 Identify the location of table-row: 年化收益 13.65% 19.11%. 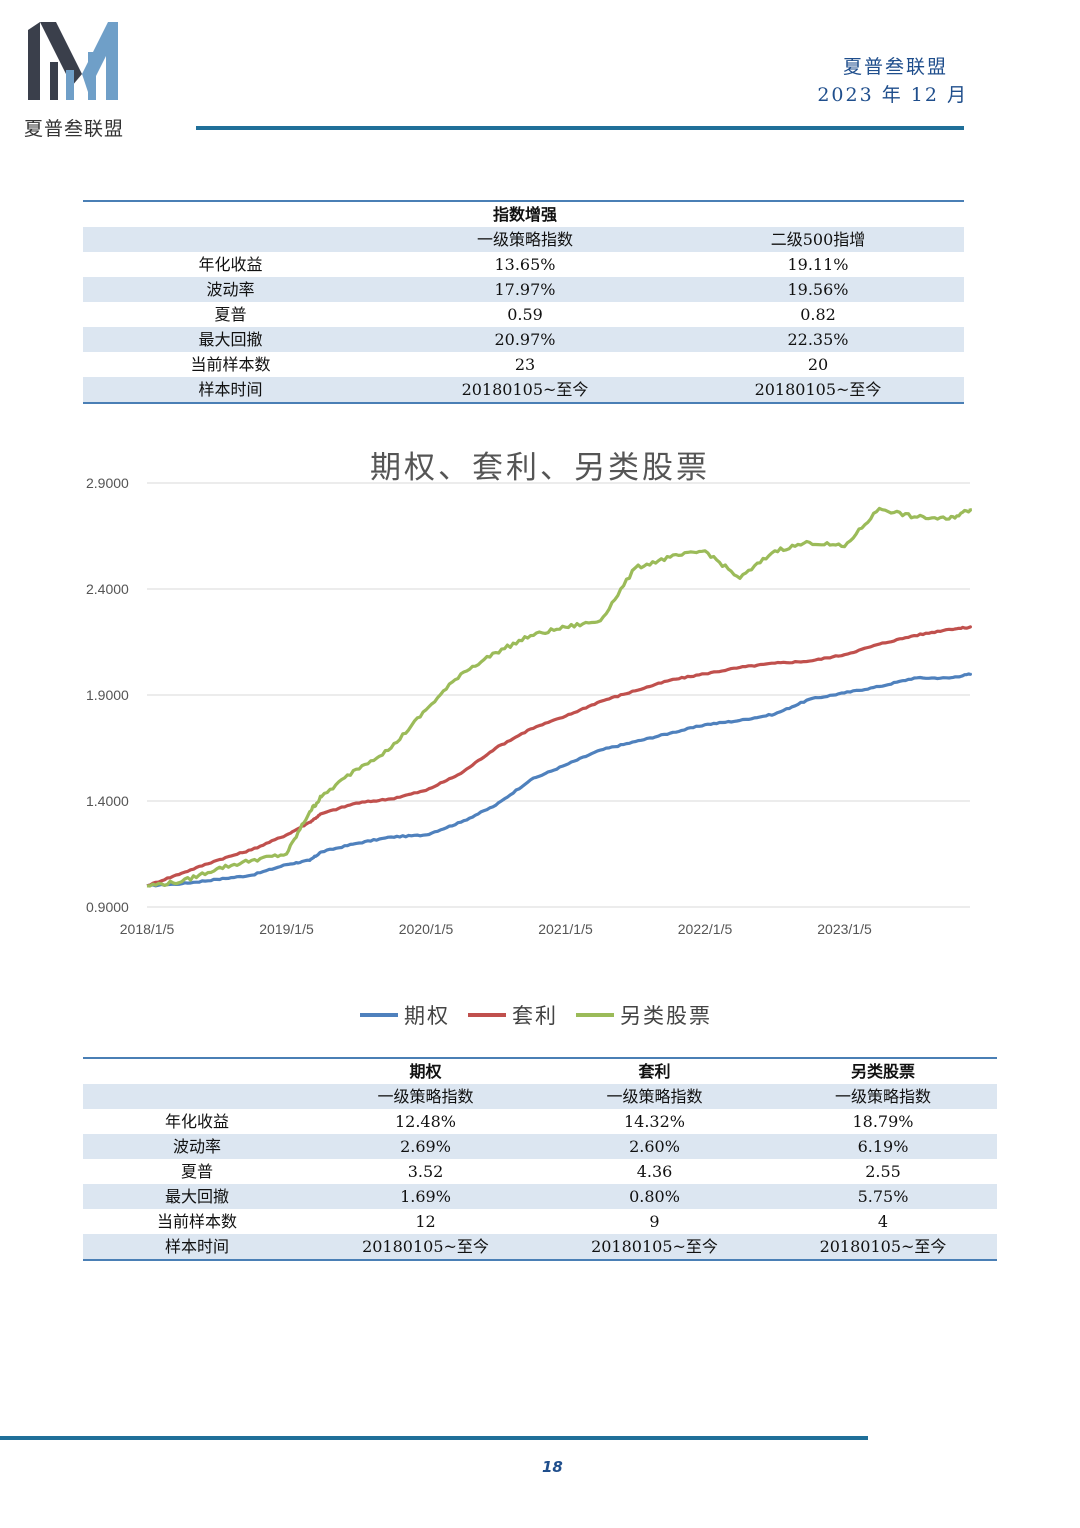
(523, 264).